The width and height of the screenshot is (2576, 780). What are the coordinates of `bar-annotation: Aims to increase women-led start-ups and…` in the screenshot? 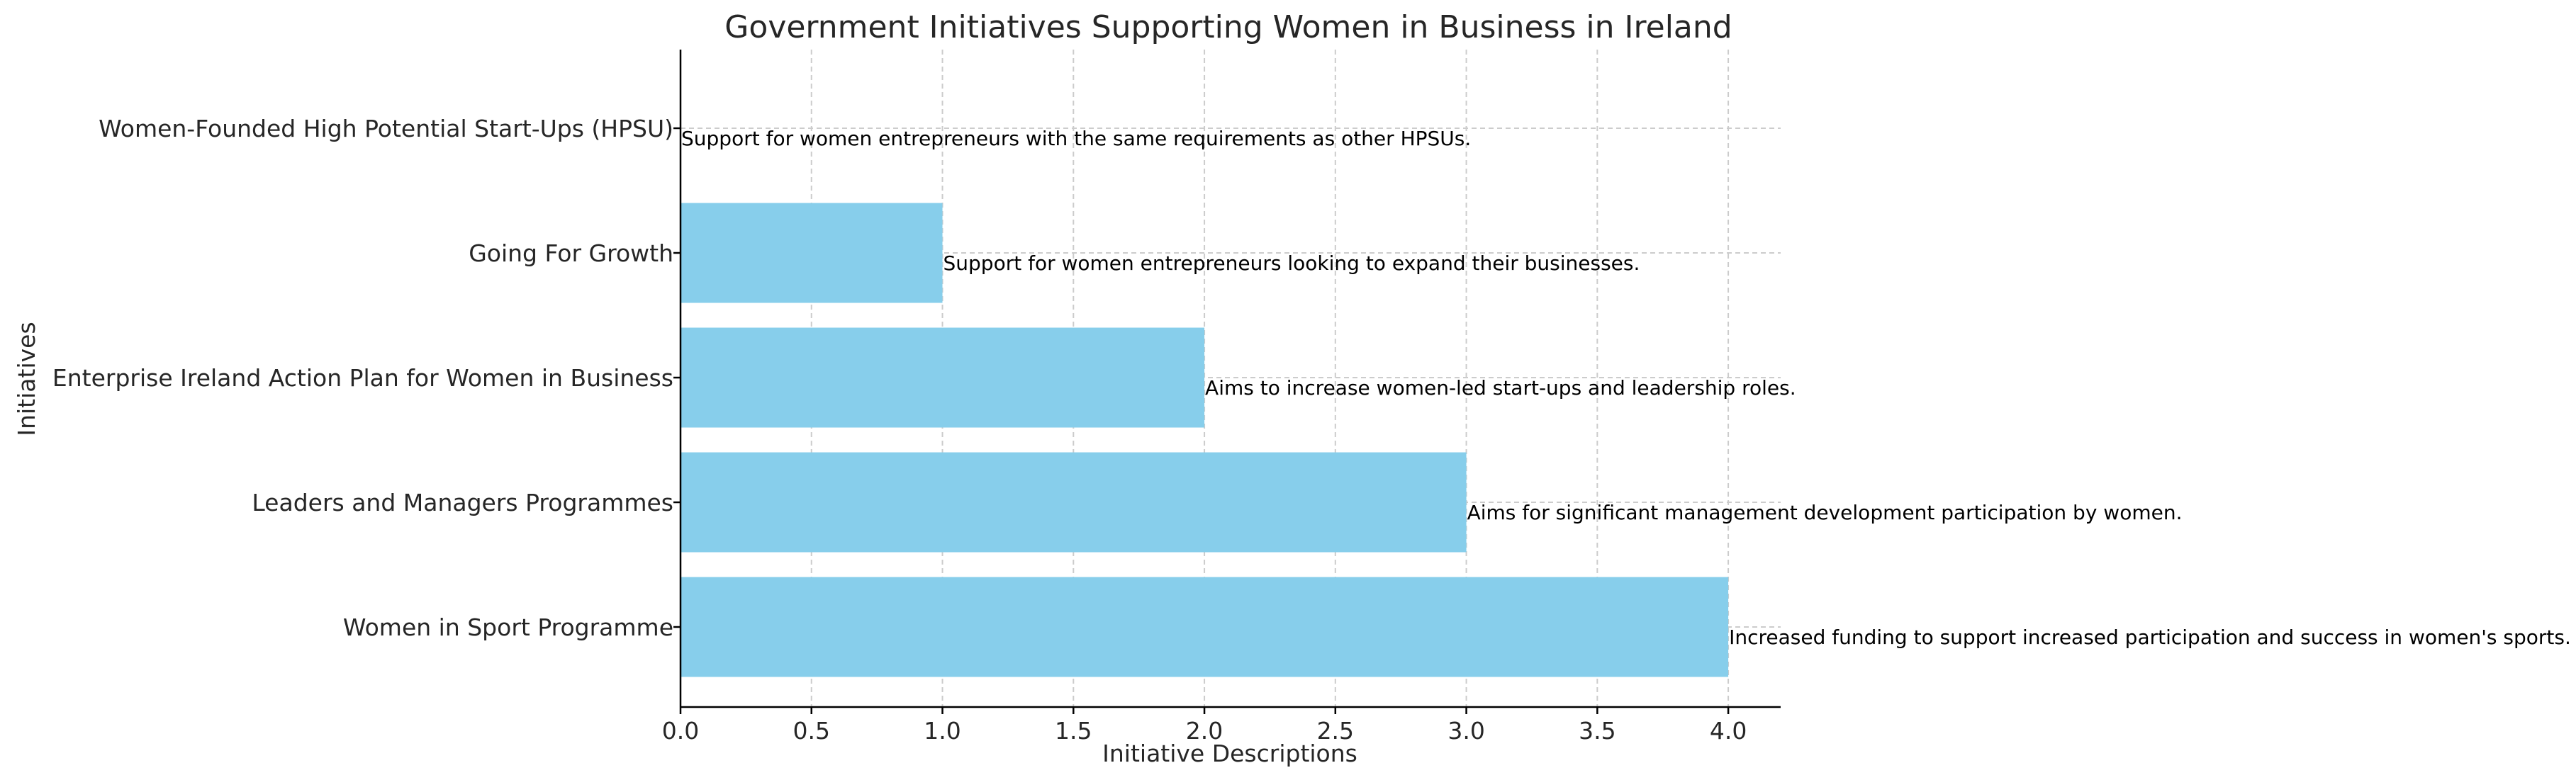 It's located at (1500, 388).